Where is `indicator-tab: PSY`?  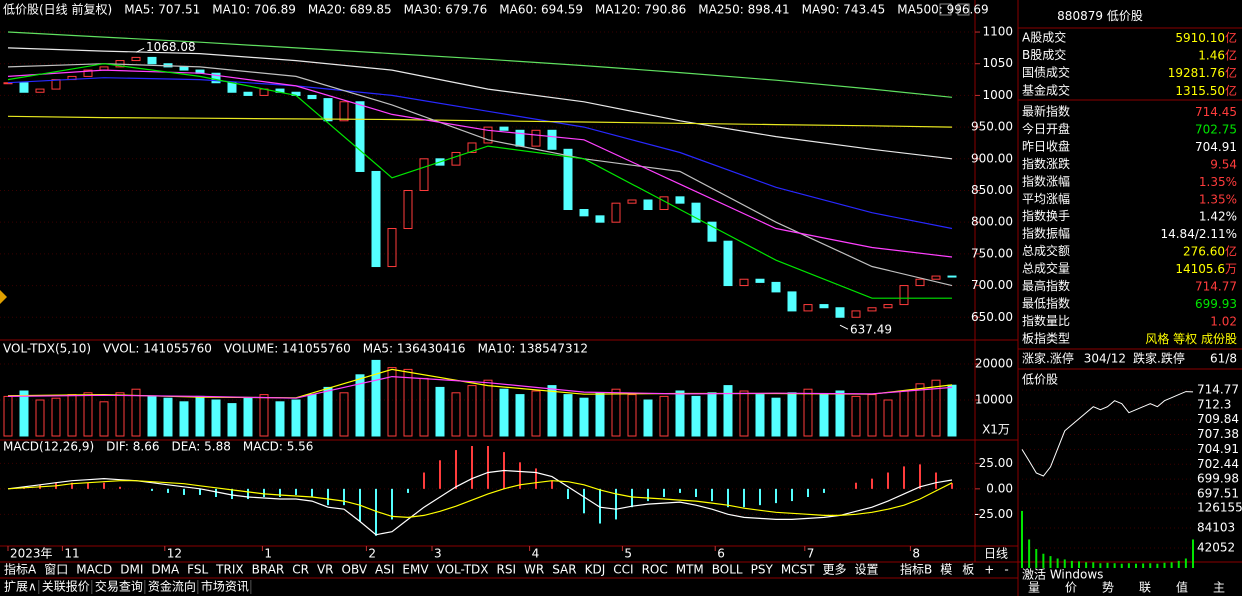 indicator-tab: PSY is located at coordinates (762, 570).